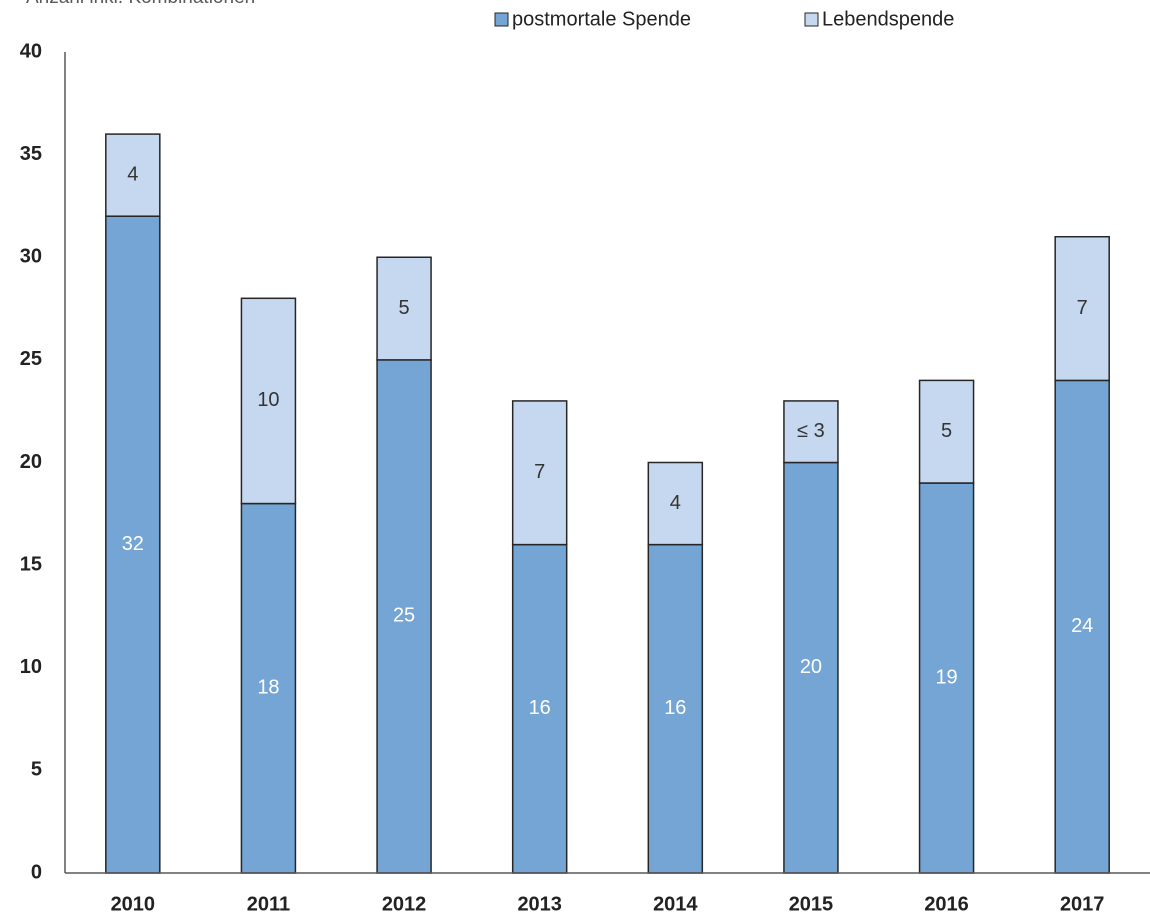 The image size is (1150, 918). I want to click on y-tick-label: 30, so click(31, 257).